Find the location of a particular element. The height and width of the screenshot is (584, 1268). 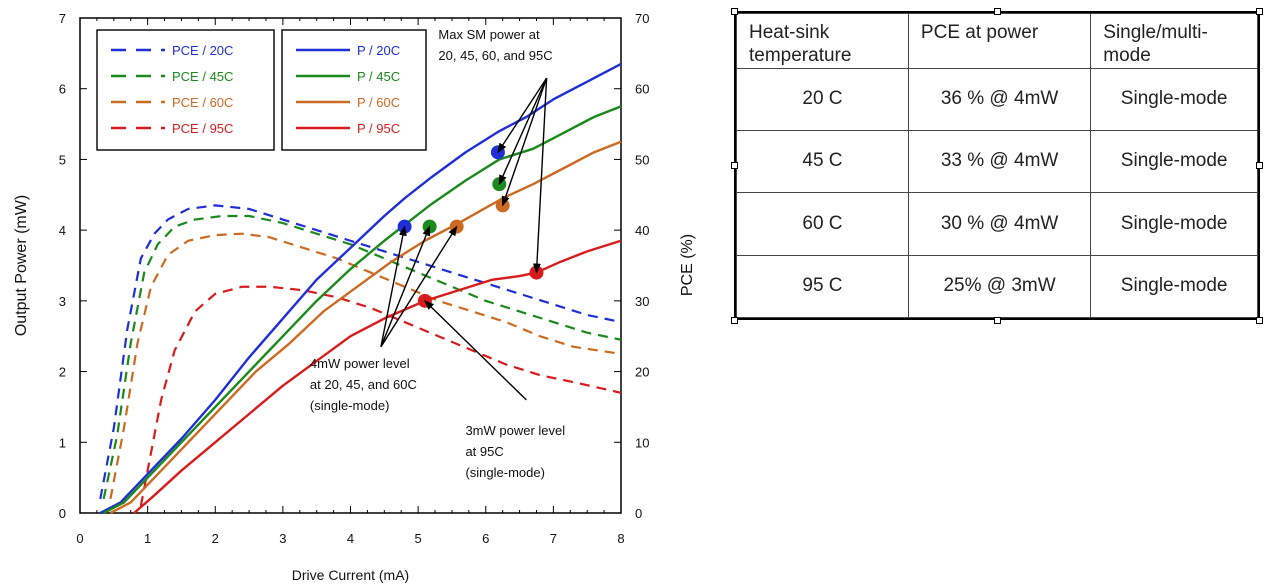

table-cell: 36 % @ 4mW is located at coordinates (999, 99).